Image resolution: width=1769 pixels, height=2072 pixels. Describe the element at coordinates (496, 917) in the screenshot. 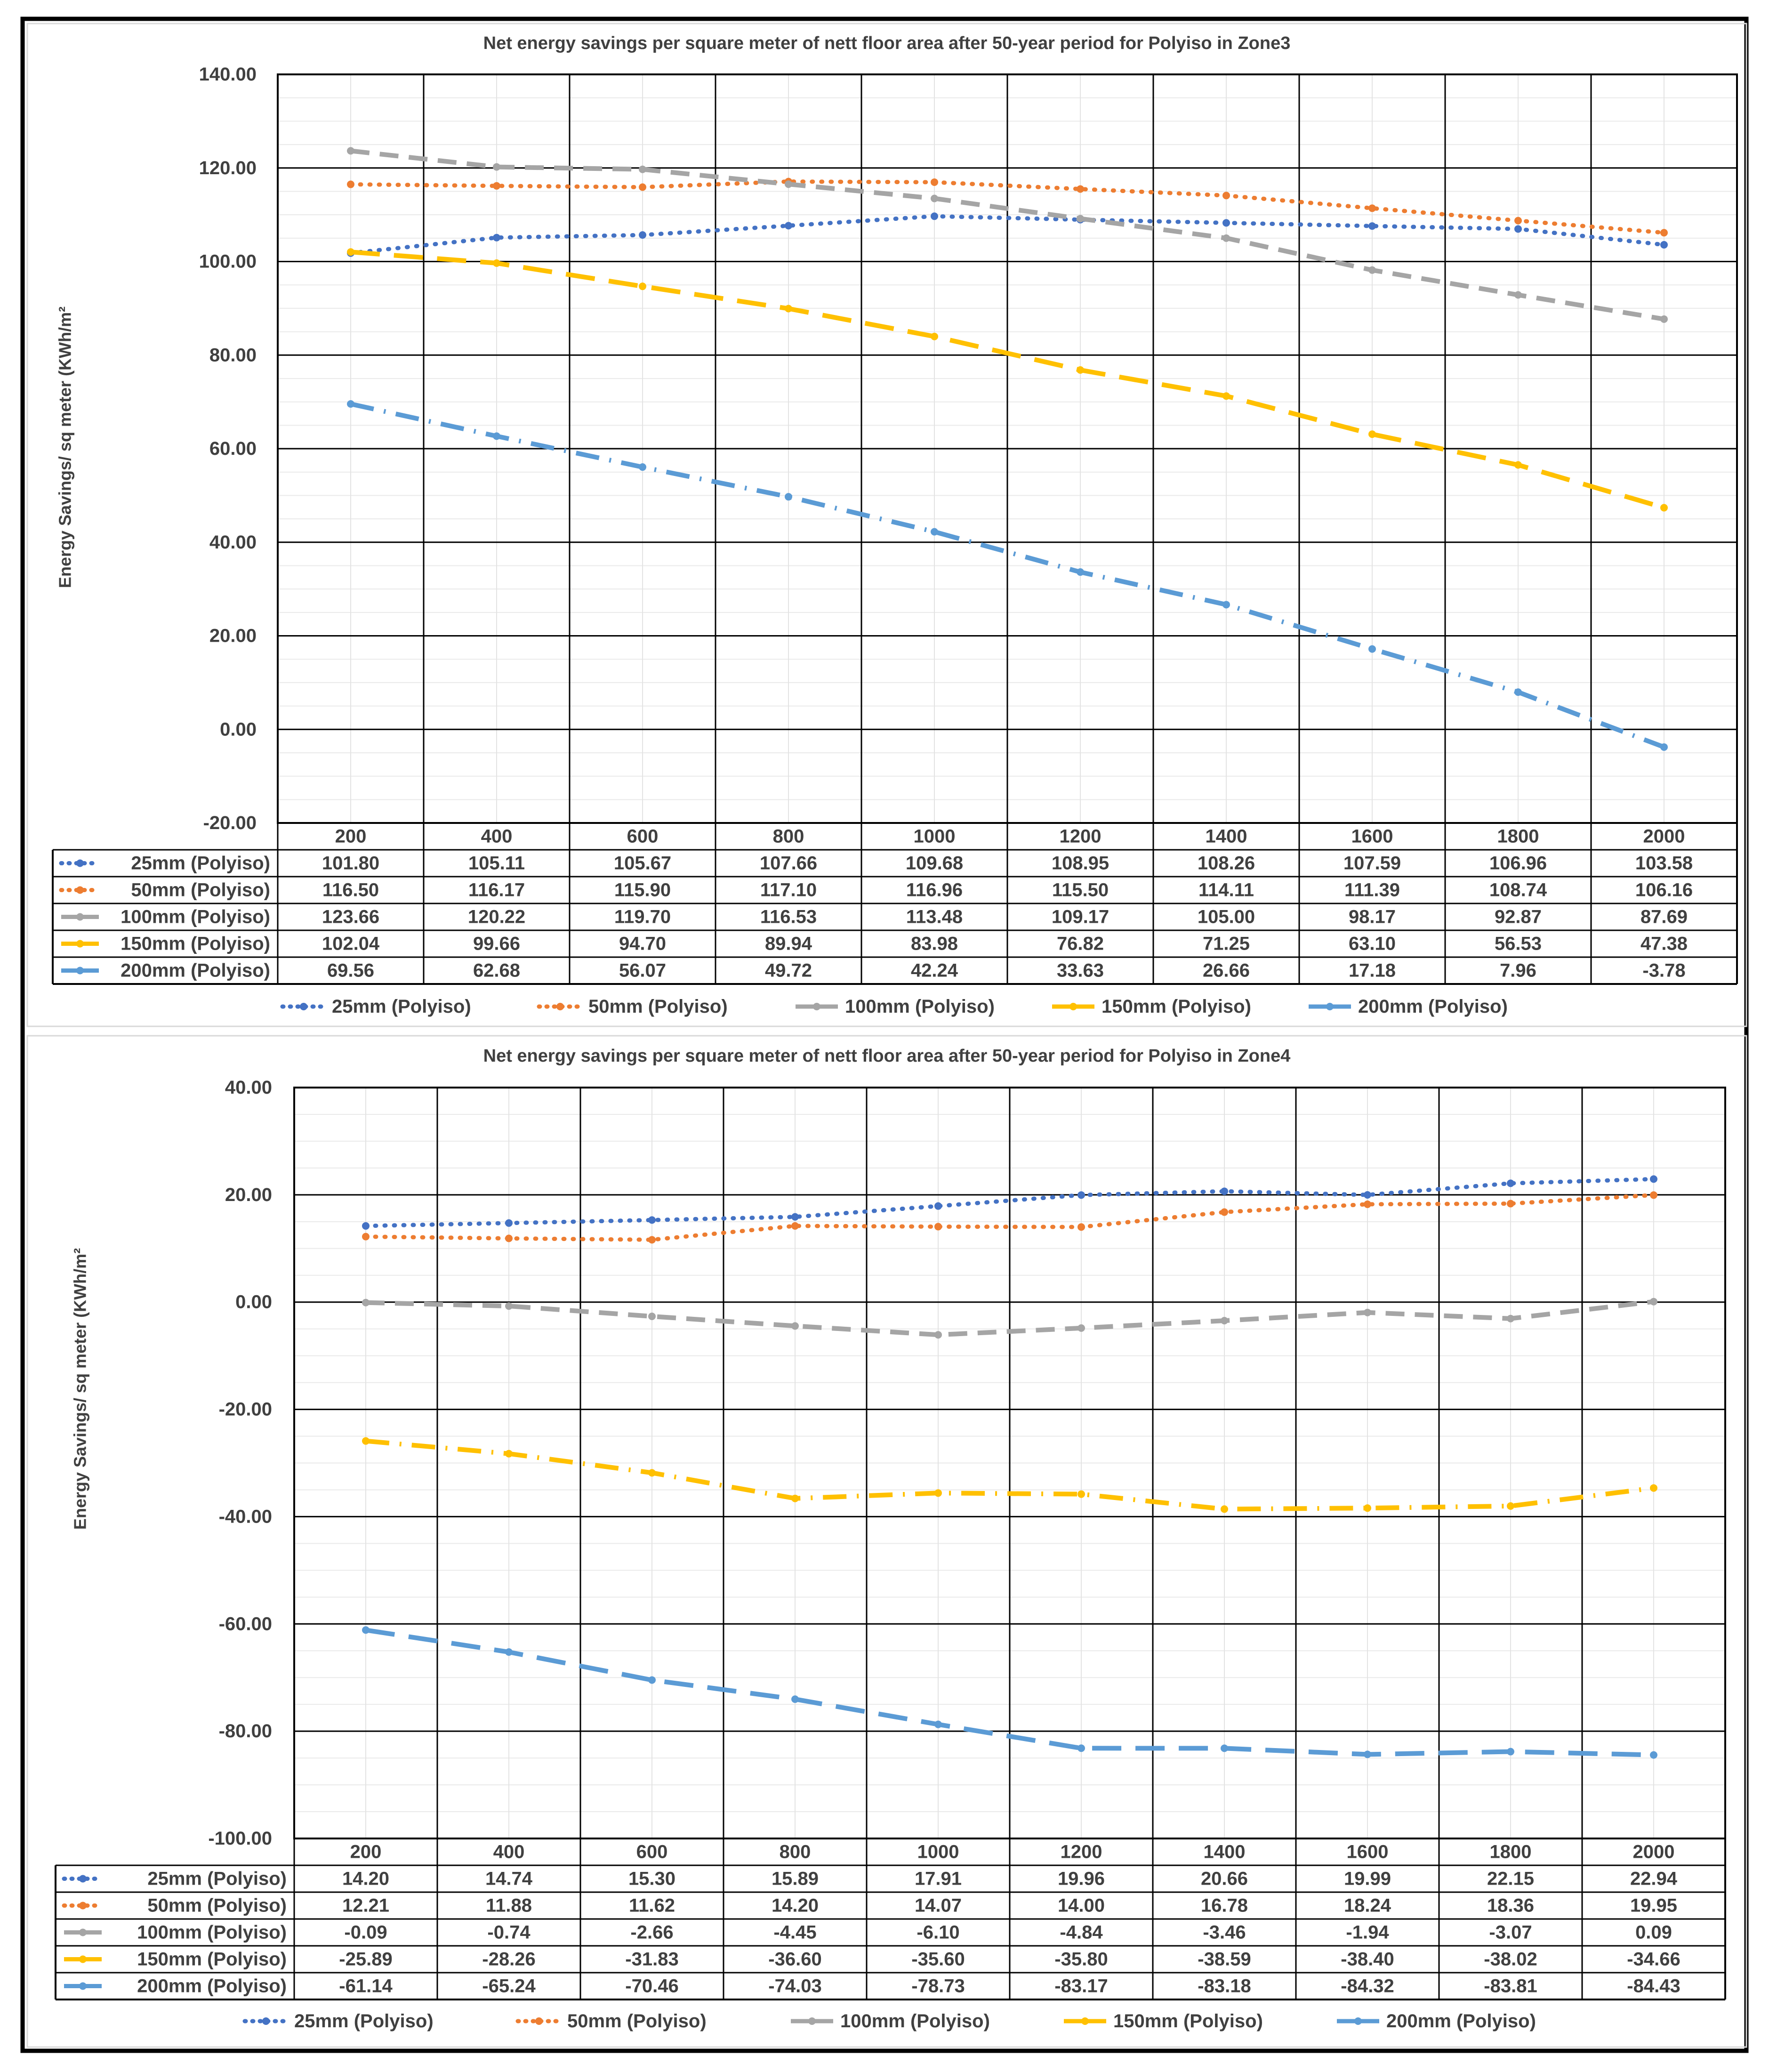

I see `table-cell-value: 120.22` at that location.